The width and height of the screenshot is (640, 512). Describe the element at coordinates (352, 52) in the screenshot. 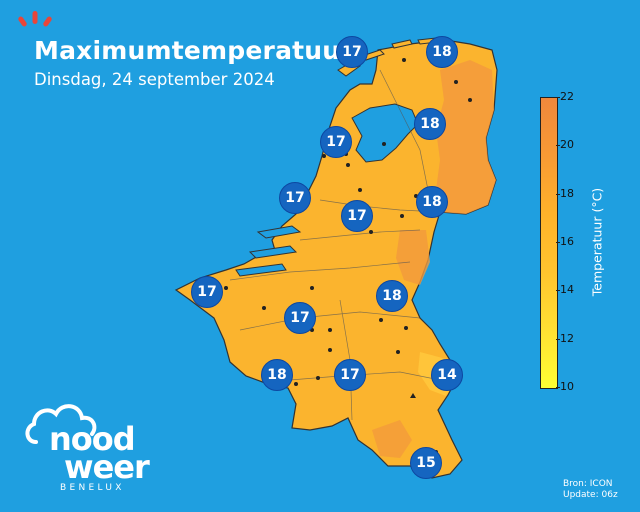

I see `temp-badge-den-helder: 17` at that location.